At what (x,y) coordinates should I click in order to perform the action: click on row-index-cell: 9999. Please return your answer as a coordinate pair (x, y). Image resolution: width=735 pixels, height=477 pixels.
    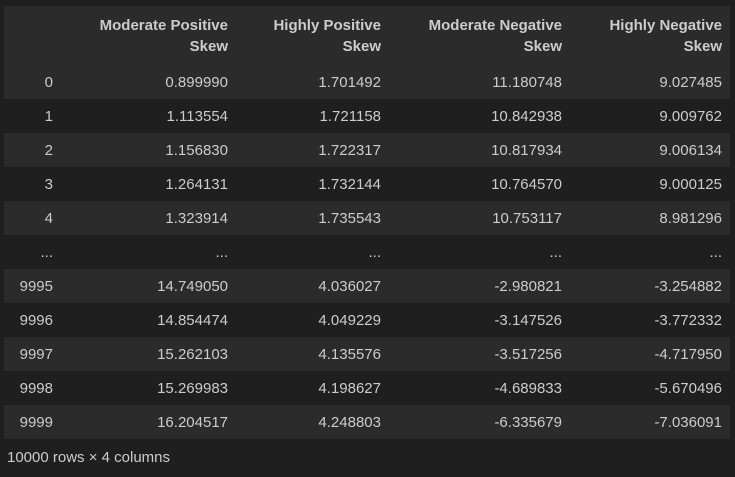
    Looking at the image, I should click on (36, 422).